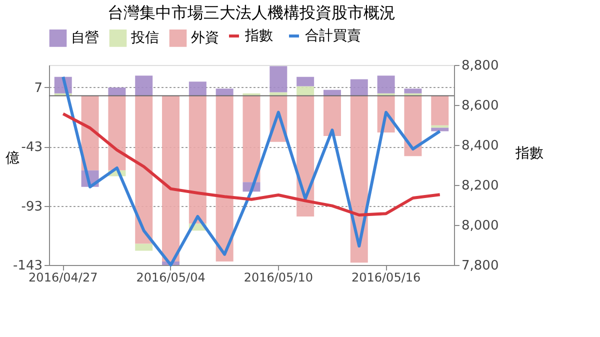 This screenshot has width=600, height=337. Describe the element at coordinates (278, 277) in the screenshot. I see `x-tick-label: 2016/05/10` at that location.